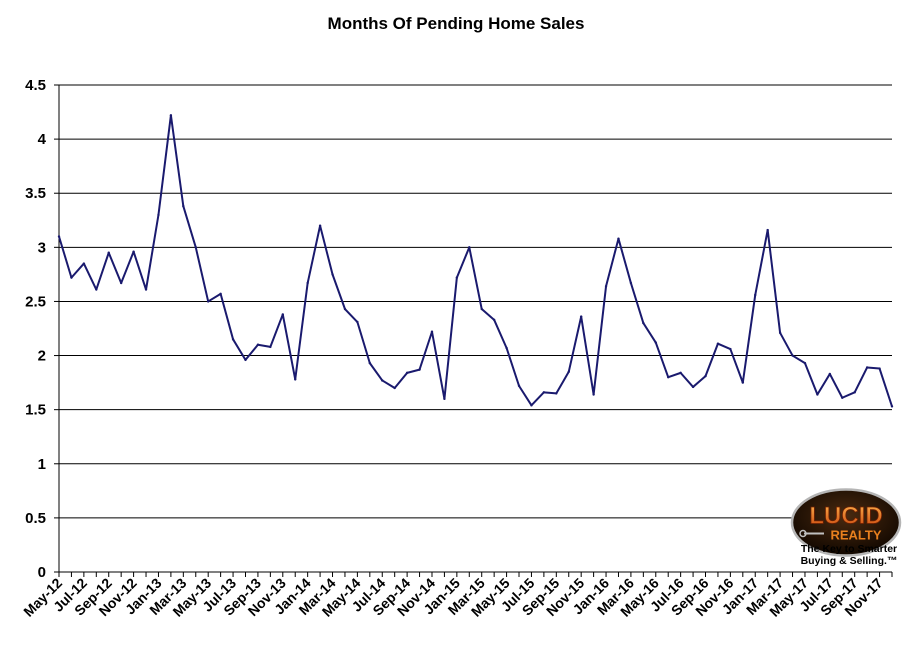 The width and height of the screenshot is (912, 649). What do you see at coordinates (42, 464) in the screenshot?
I see `y-tick-label: 1` at bounding box center [42, 464].